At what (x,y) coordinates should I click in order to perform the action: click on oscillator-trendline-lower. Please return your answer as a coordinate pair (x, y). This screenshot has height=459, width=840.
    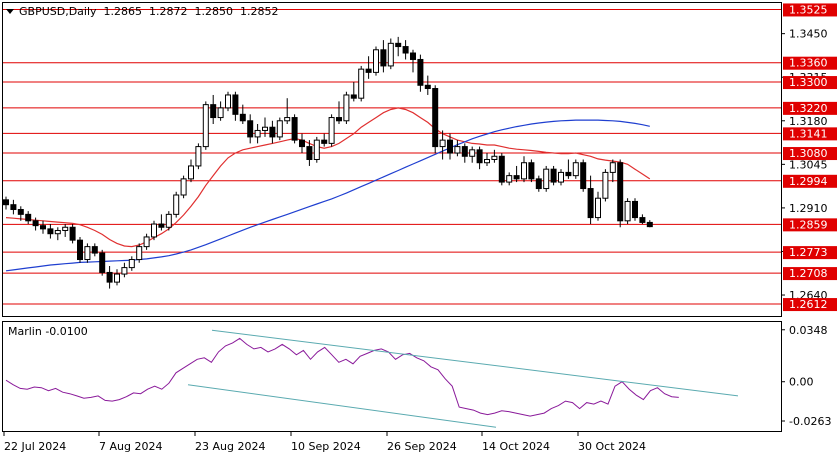
    Looking at the image, I should click on (342, 406).